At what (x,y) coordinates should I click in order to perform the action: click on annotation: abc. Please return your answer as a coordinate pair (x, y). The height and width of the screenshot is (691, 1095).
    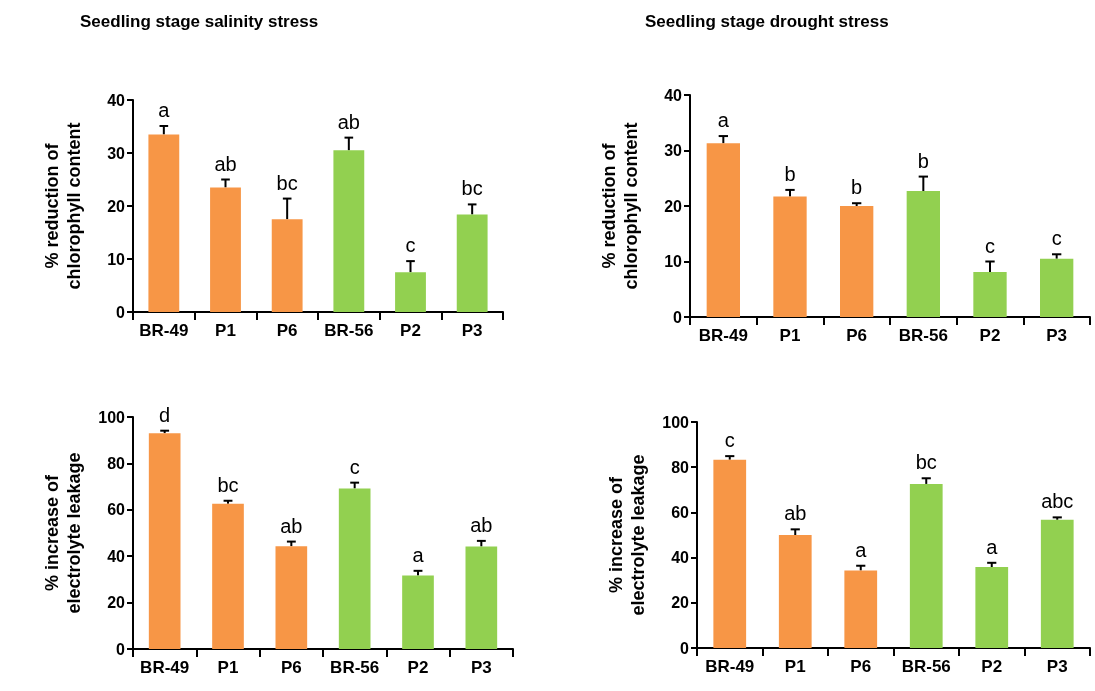
    Looking at the image, I should click on (1057, 501).